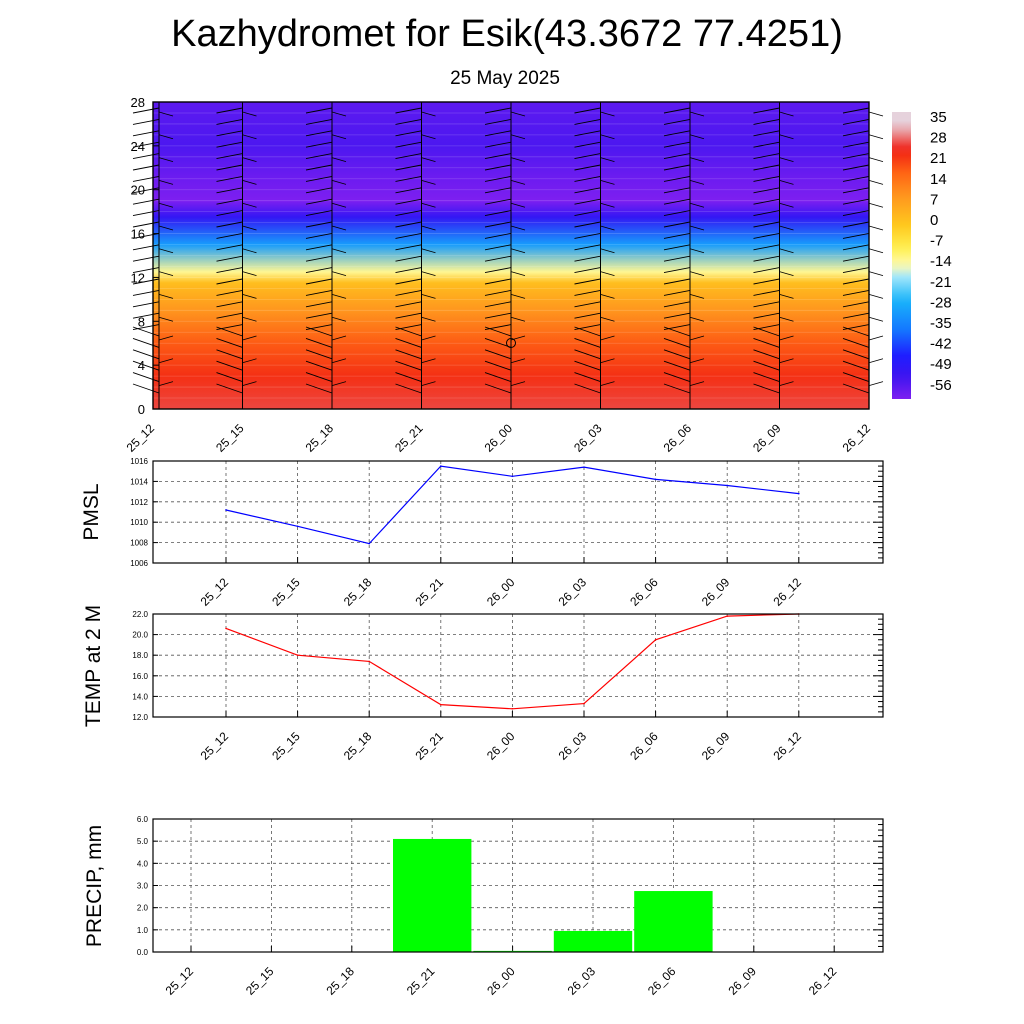  I want to click on y-tick-label: 1010, so click(139, 522).